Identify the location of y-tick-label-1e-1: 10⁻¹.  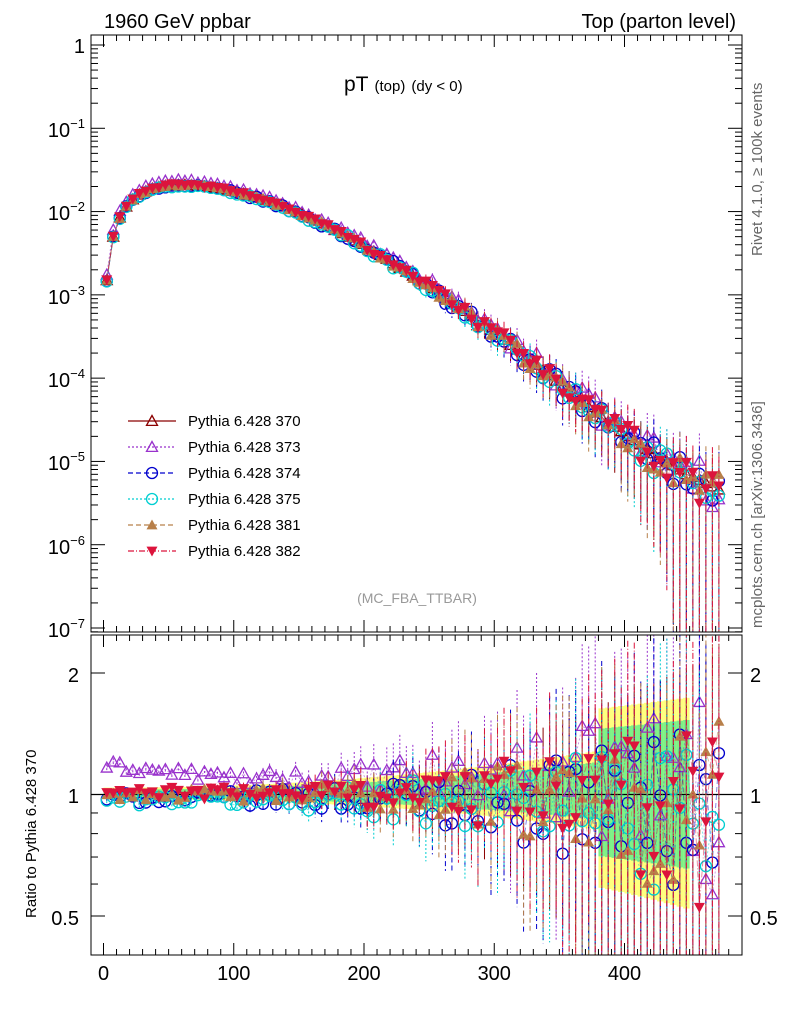
(66, 129).